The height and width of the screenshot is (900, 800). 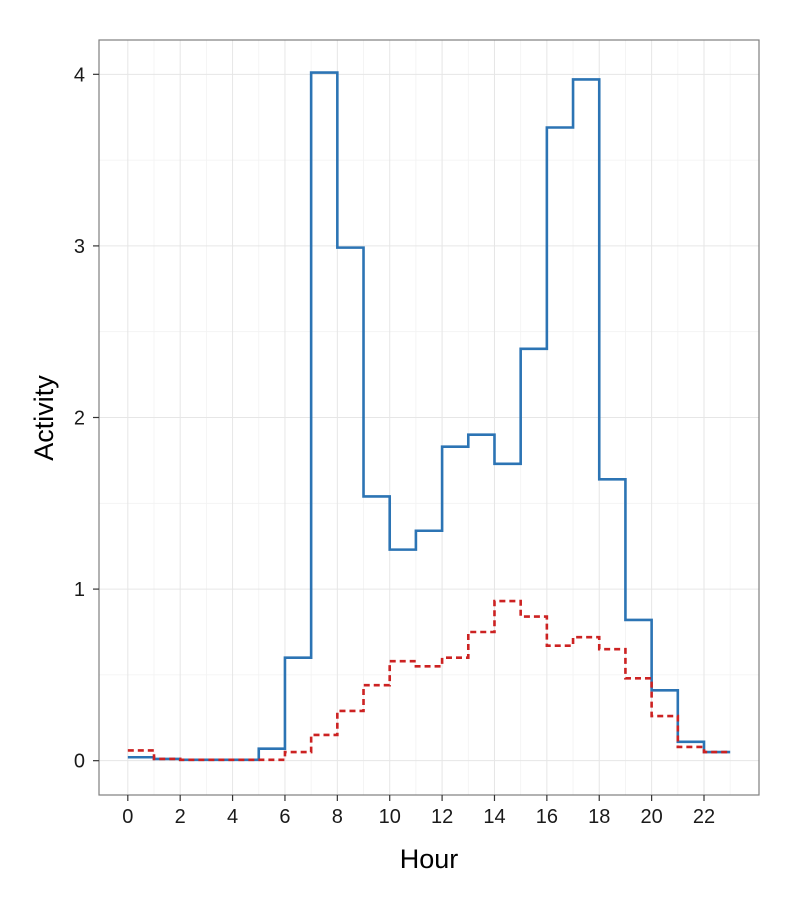 What do you see at coordinates (429, 859) in the screenshot?
I see `x-axis-title: Hour` at bounding box center [429, 859].